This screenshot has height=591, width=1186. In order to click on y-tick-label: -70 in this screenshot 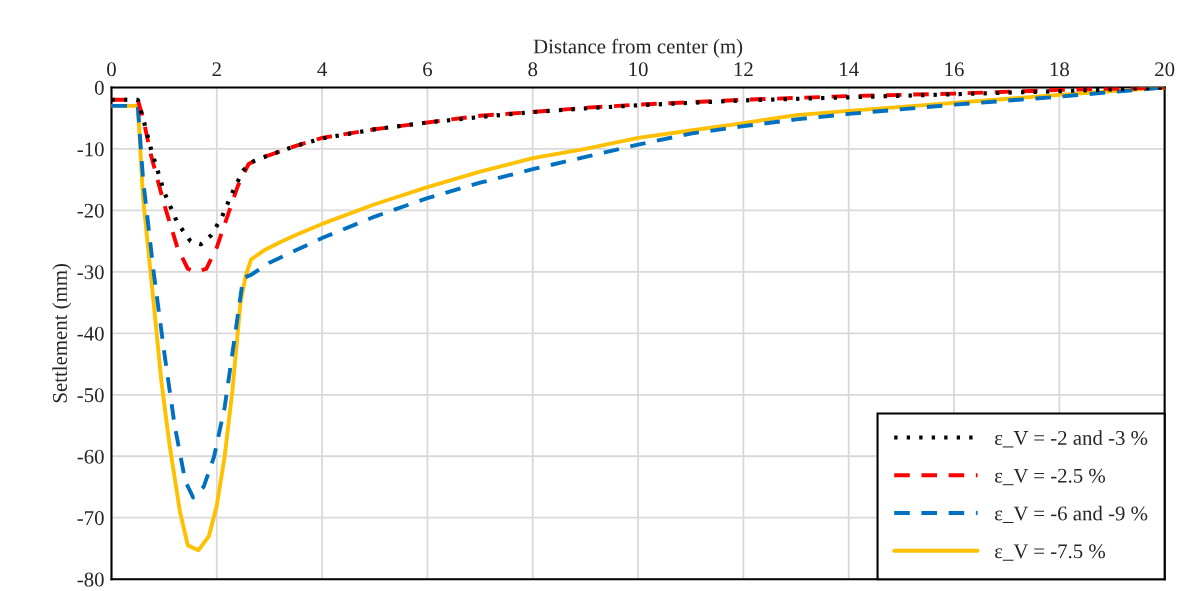, I will do `click(90, 518)`.